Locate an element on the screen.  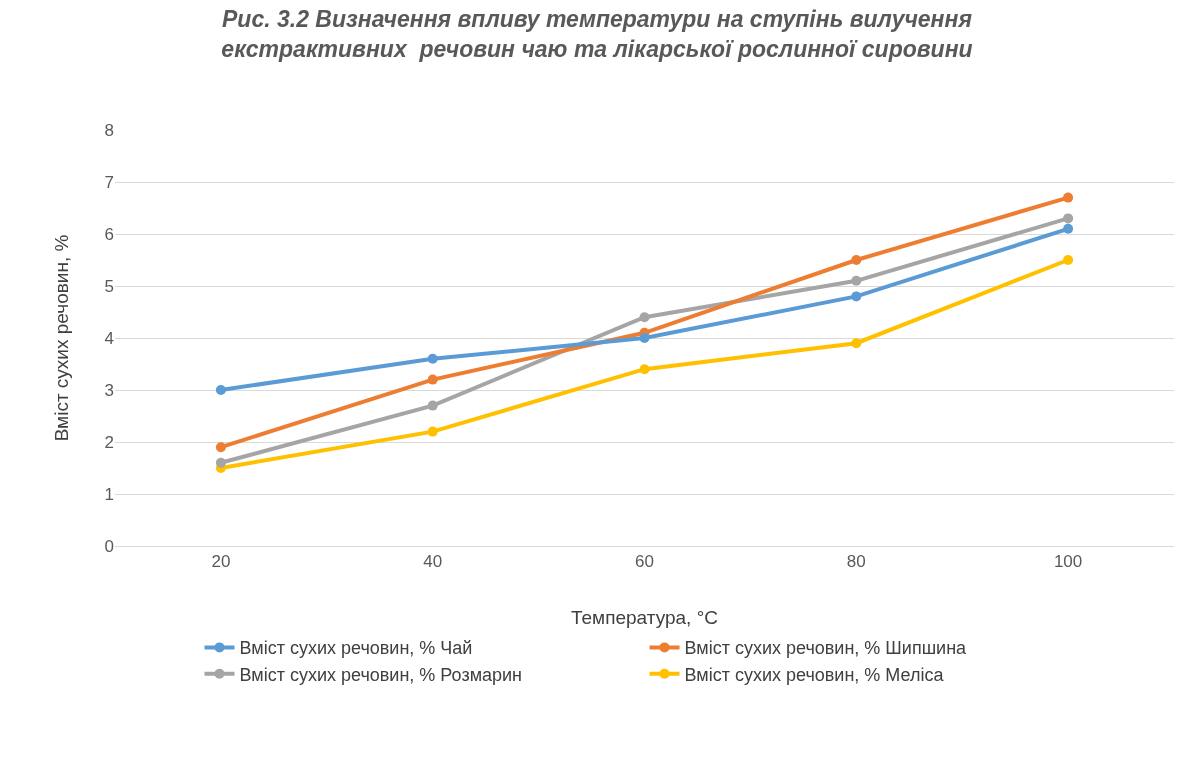
x-tick-label: 20 is located at coordinates (221, 562).